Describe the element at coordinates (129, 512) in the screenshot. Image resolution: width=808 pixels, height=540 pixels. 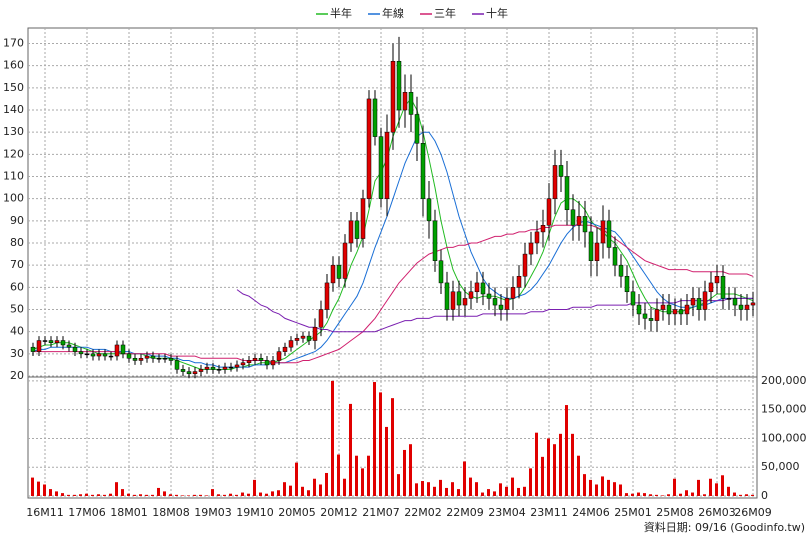
I see `x-tick-label: 18M01` at that location.